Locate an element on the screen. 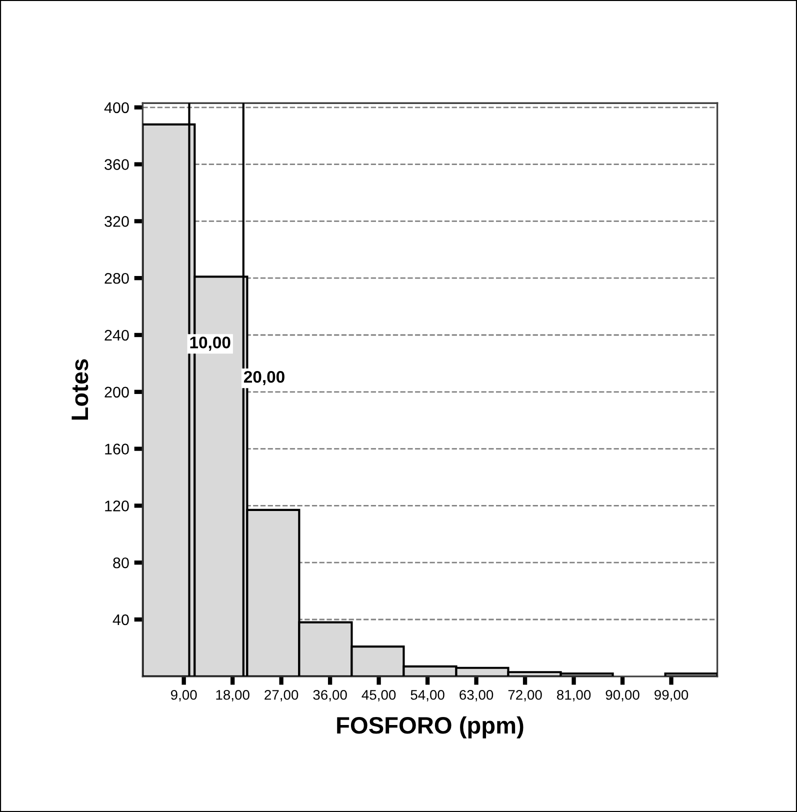 This screenshot has width=797, height=812. x-tick-label: 99,00 is located at coordinates (671, 696).